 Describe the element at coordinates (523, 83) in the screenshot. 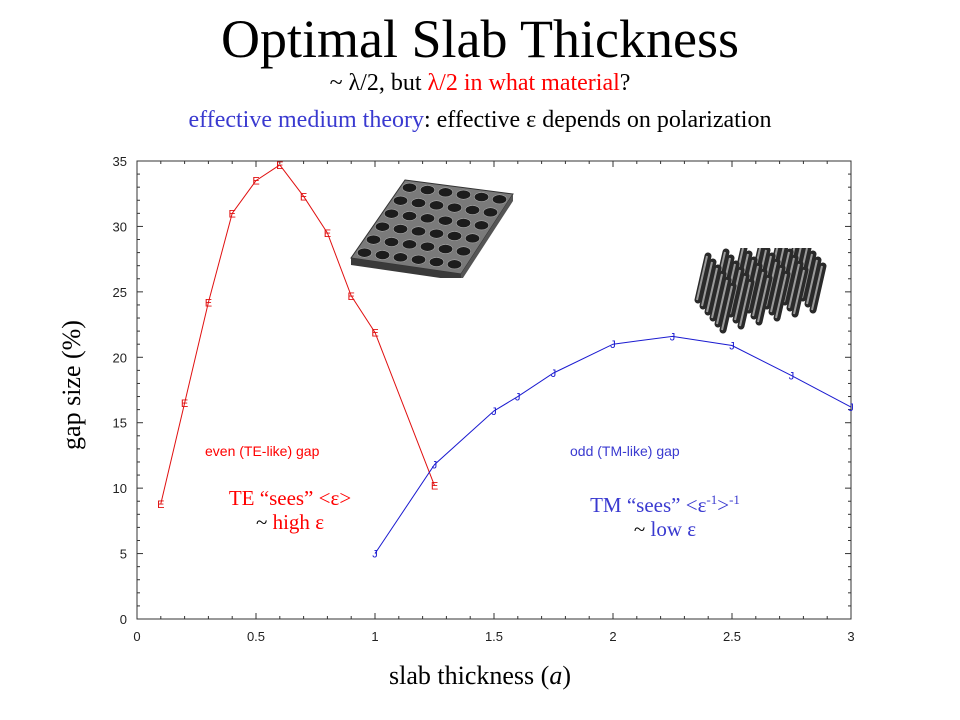

I see `subtitle-red: λ/2 in what material` at that location.